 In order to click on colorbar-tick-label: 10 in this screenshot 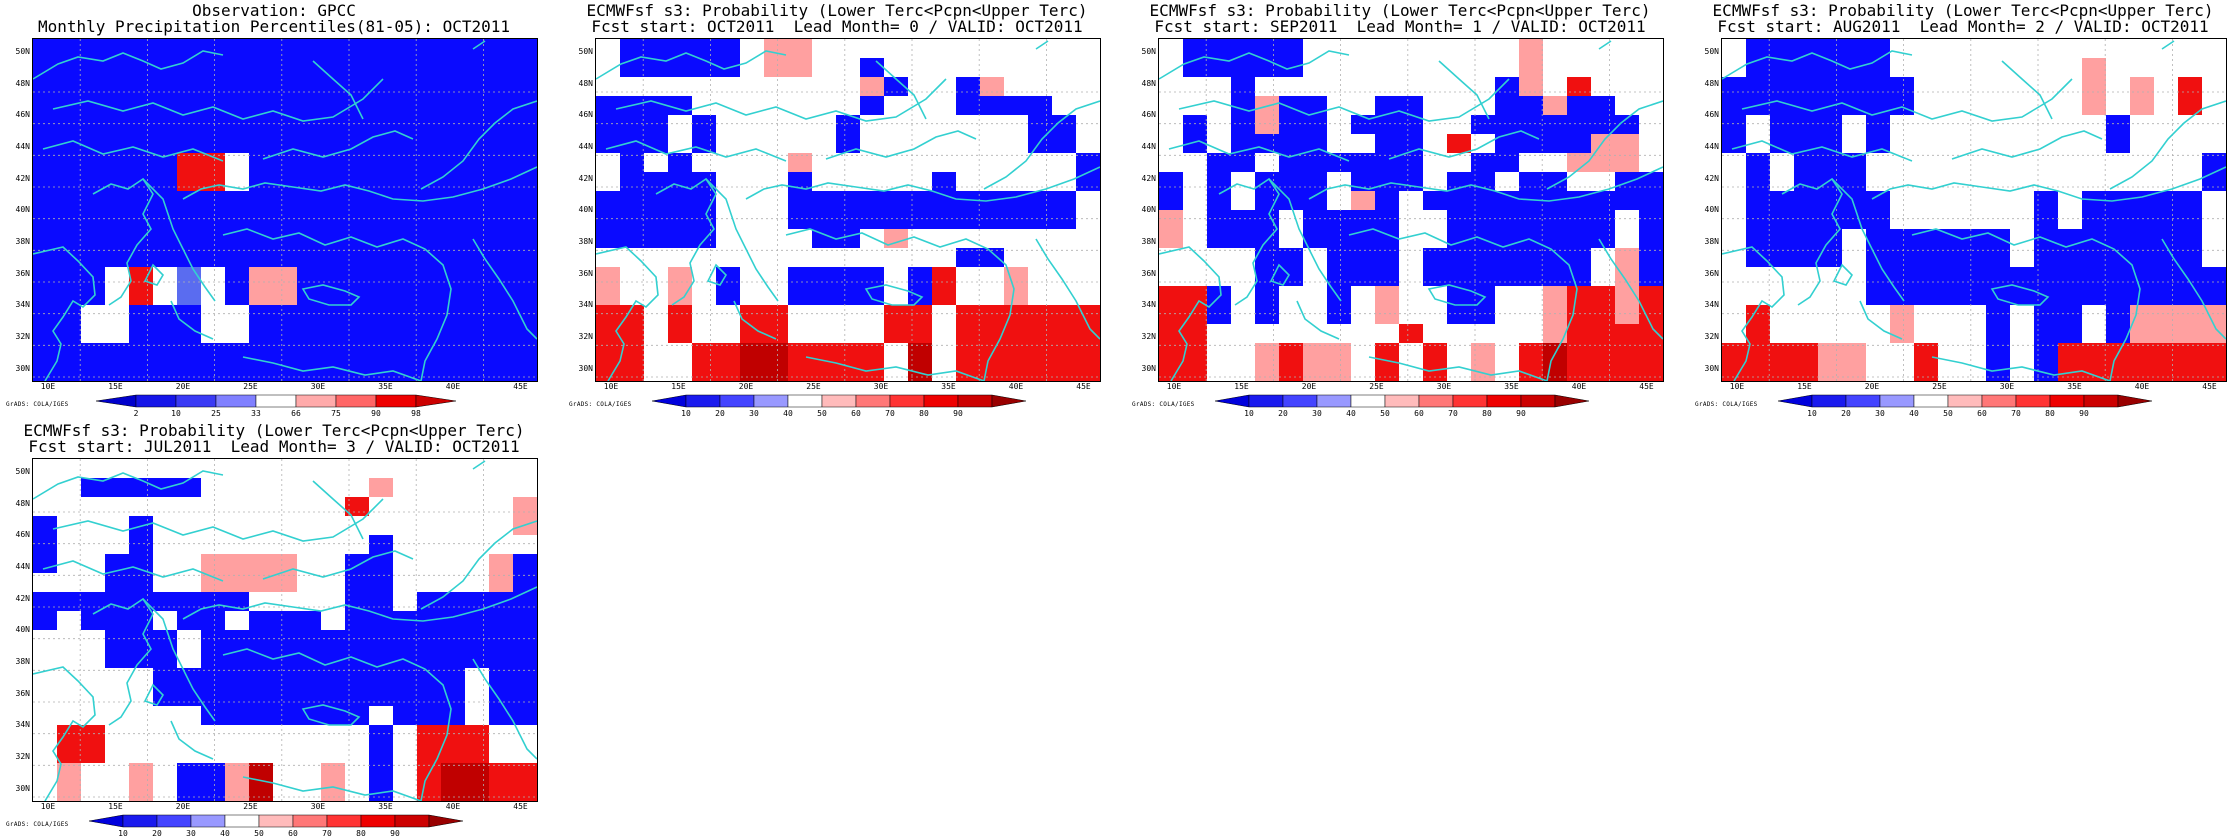, I will do `click(1249, 413)`.